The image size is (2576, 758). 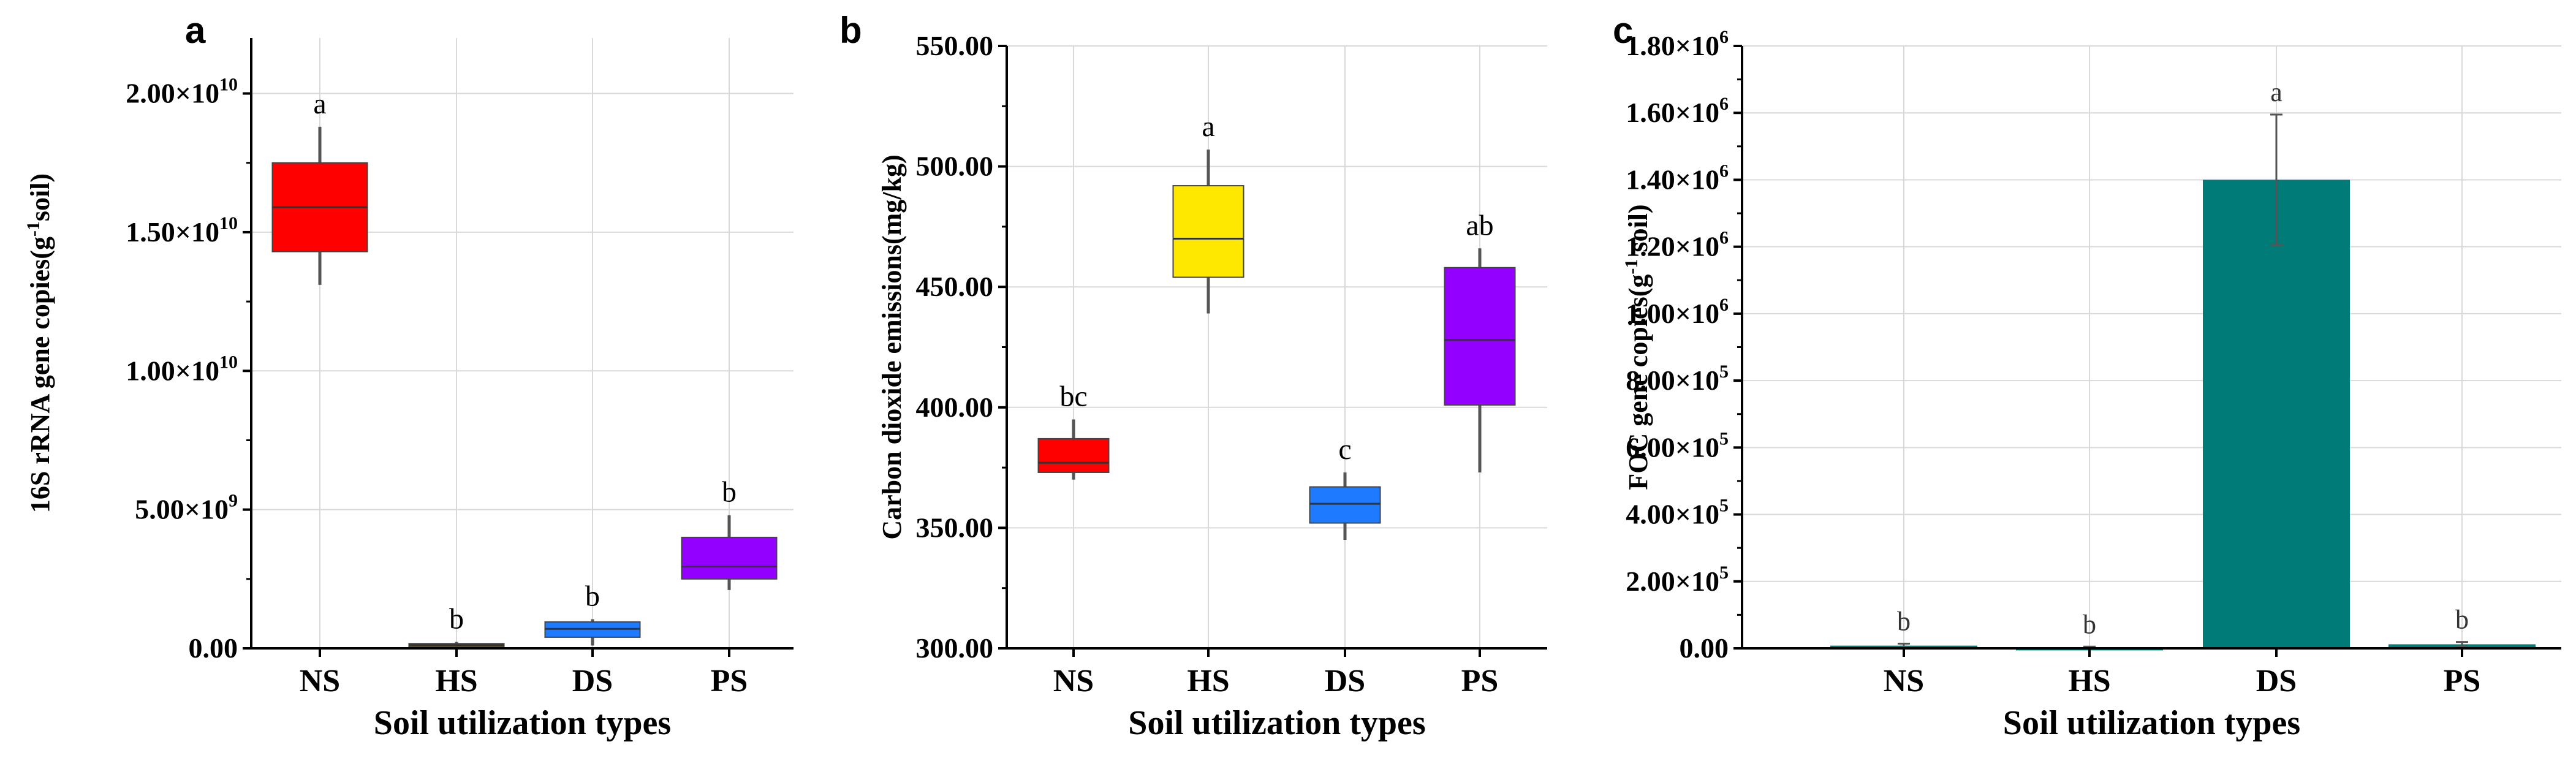 What do you see at coordinates (1672, 381) in the screenshot?
I see `y-tick-mantissa: 8.00×10` at bounding box center [1672, 381].